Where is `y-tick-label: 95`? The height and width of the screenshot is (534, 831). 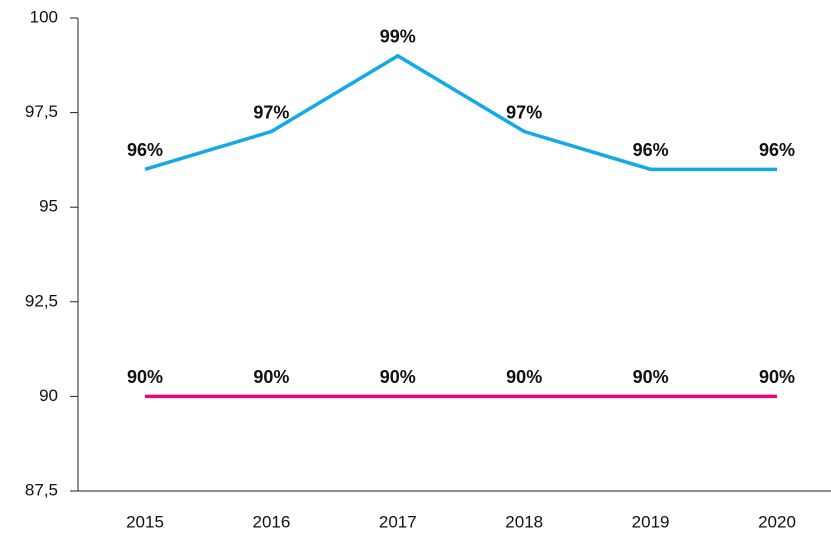
y-tick-label: 95 is located at coordinates (48, 206).